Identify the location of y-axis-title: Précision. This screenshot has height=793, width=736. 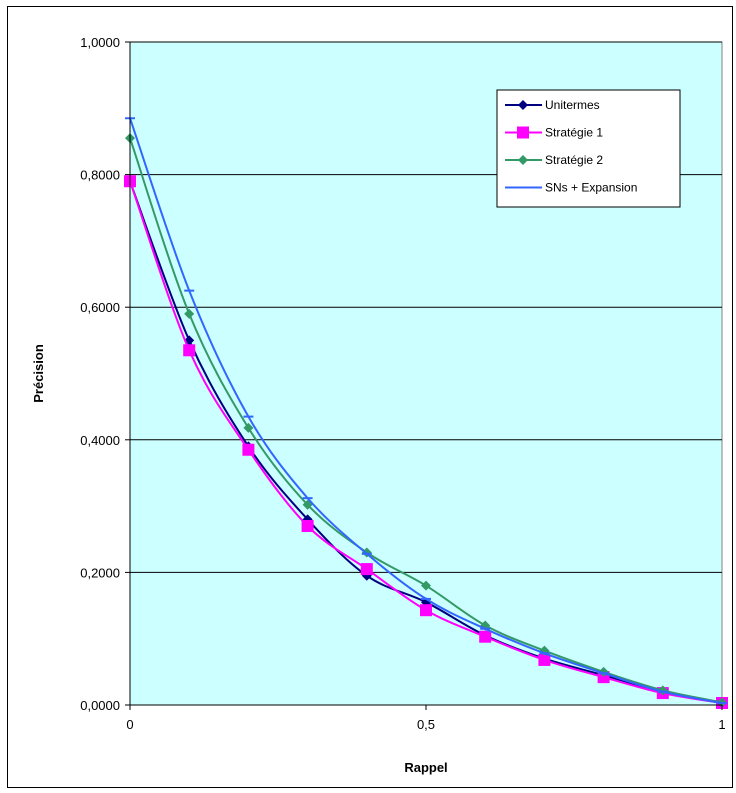
(38, 373).